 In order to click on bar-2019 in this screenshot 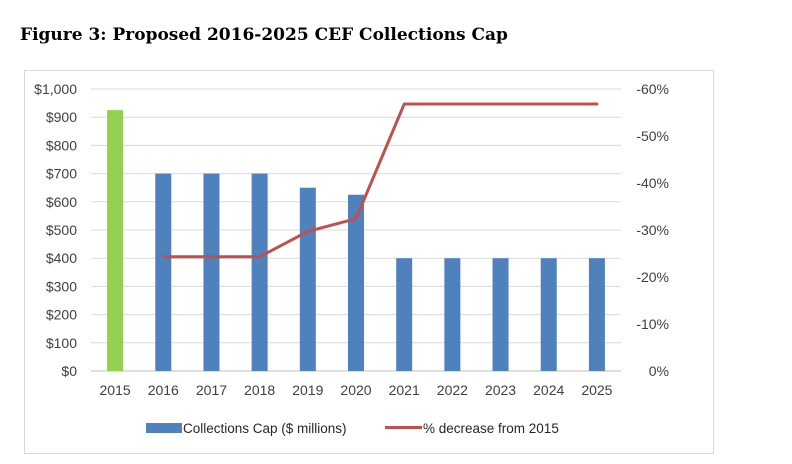, I will do `click(307, 279)`.